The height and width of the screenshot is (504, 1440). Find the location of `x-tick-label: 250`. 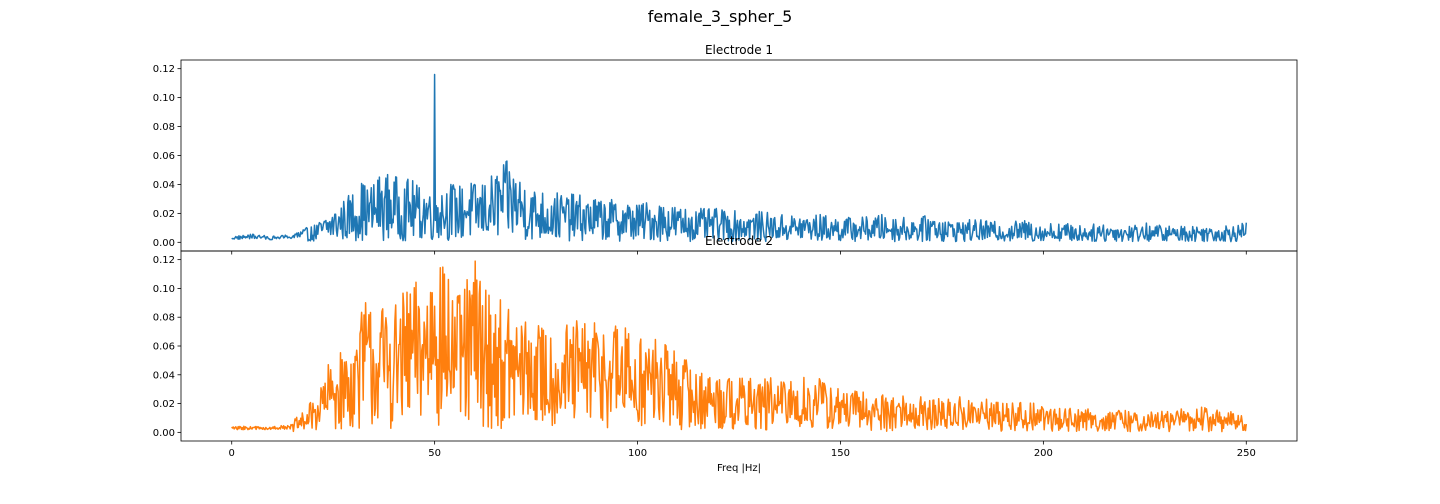

x-tick-label: 250 is located at coordinates (1246, 453).